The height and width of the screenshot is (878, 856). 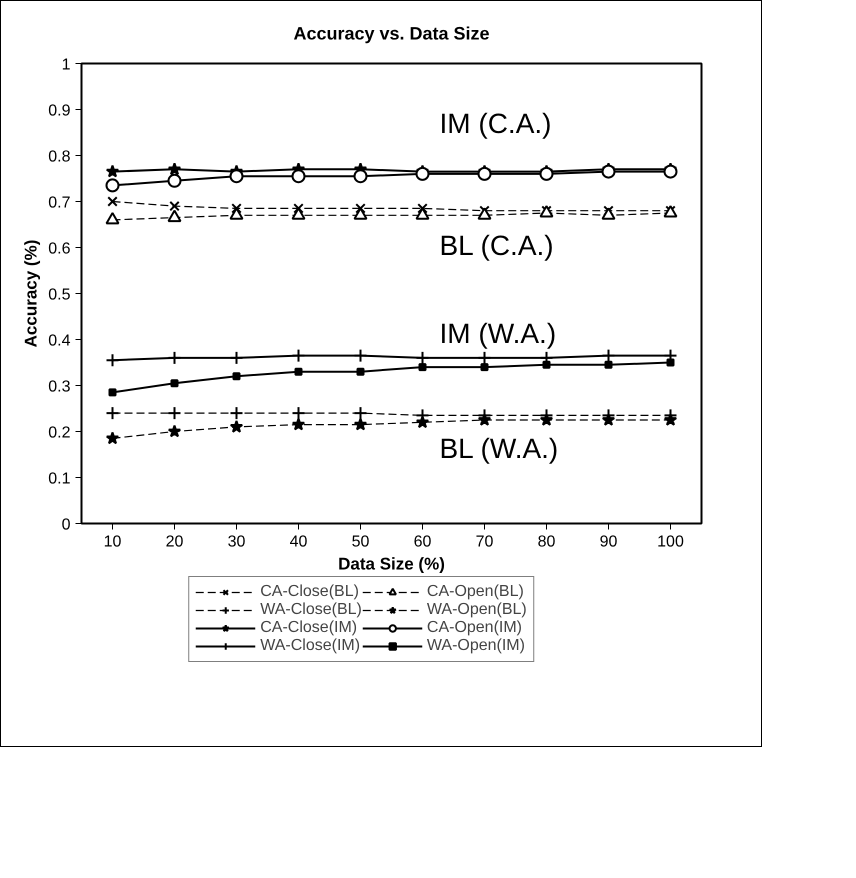 What do you see at coordinates (670, 542) in the screenshot?
I see `x-tick-label: 100` at bounding box center [670, 542].